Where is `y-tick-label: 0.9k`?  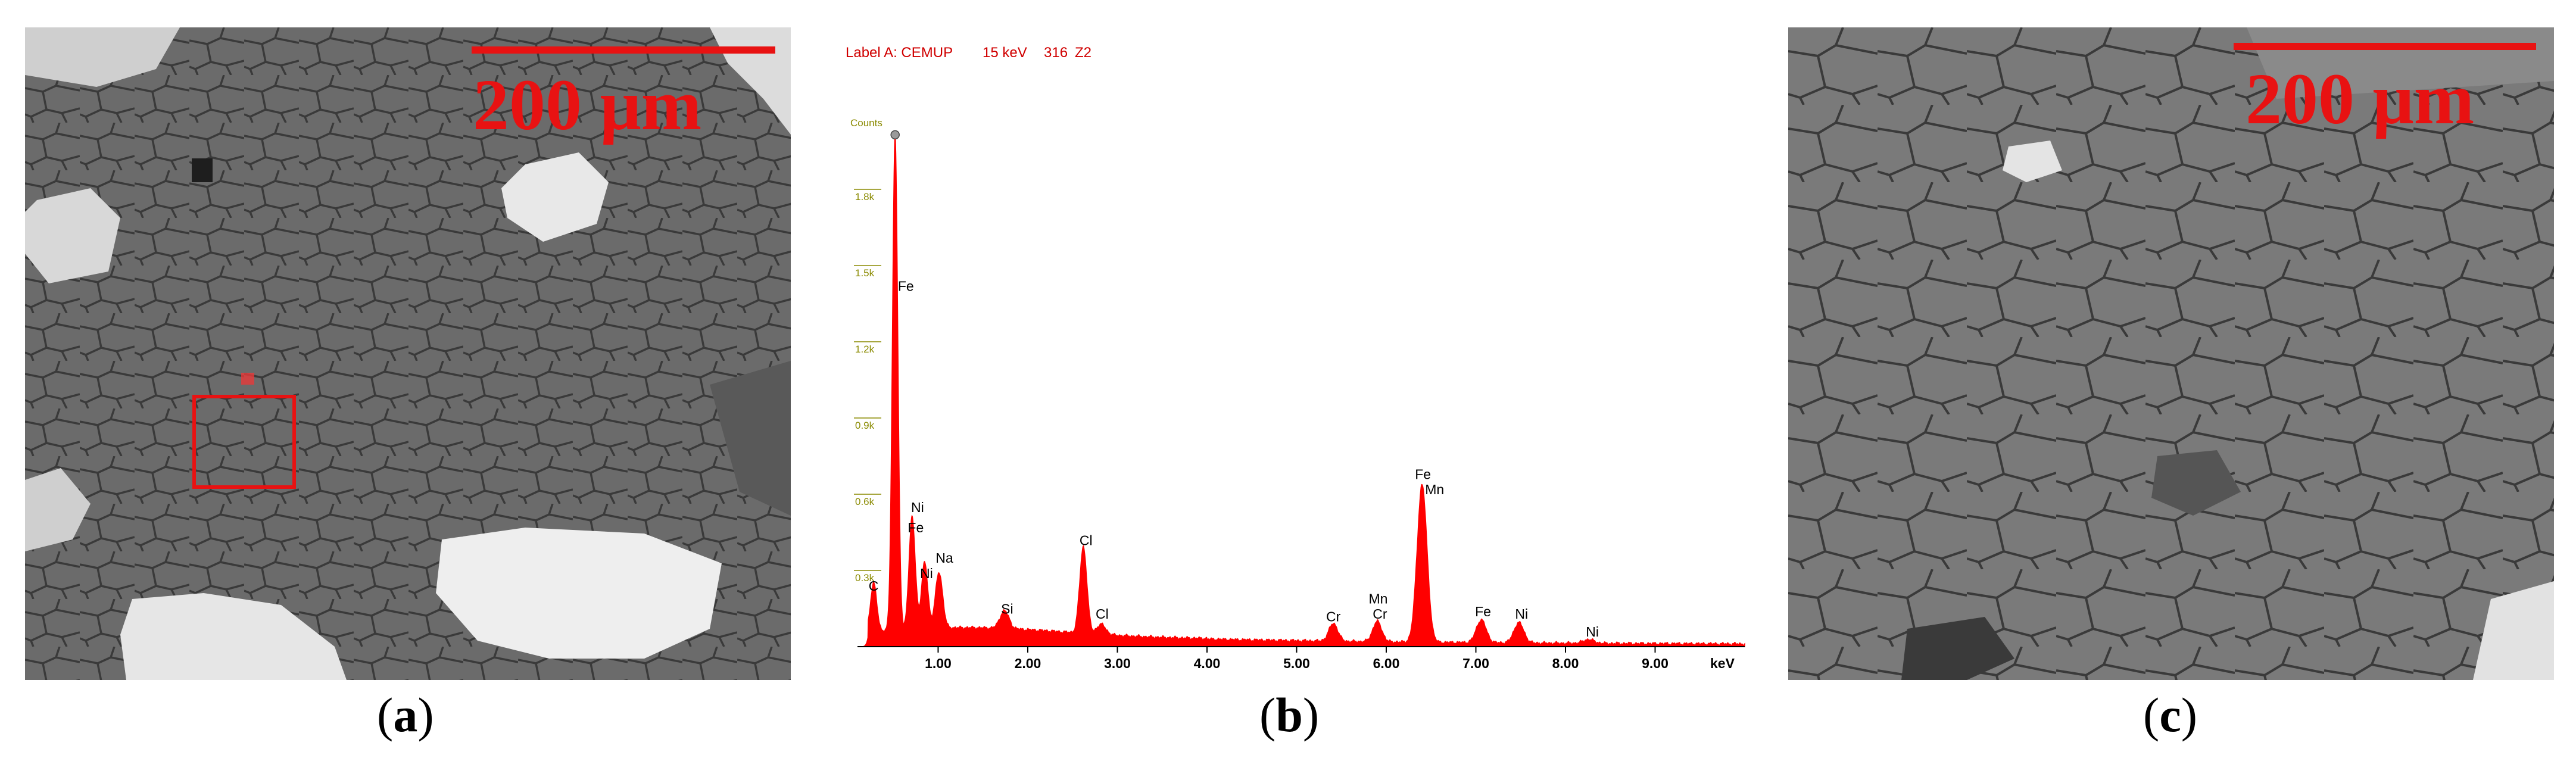
y-tick-label: 0.9k is located at coordinates (865, 426).